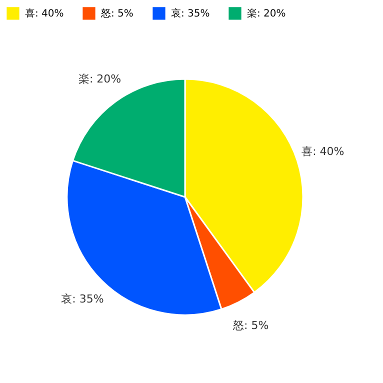  What do you see at coordinates (250, 325) in the screenshot?
I see `slice-label: 怒: 5%` at bounding box center [250, 325].